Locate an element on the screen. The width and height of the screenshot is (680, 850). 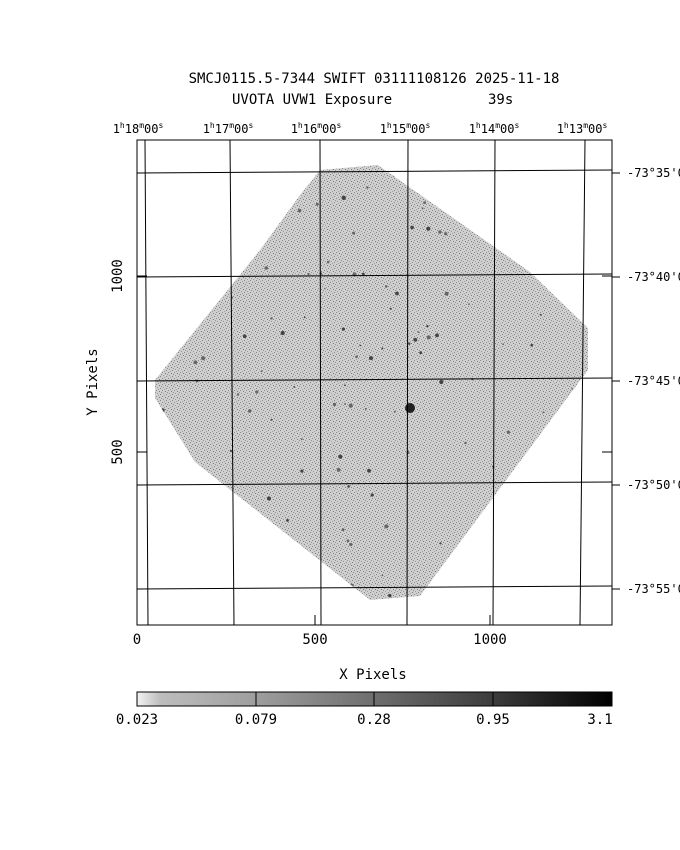
ra-label: 1h16m00s is located at coordinates (316, 128).